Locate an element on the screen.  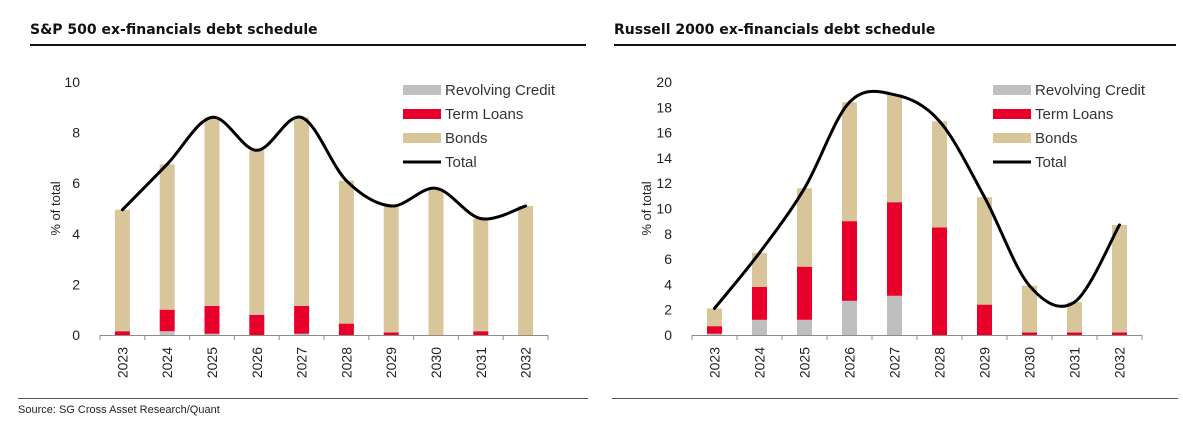
russell-legend-label-bonds: Bonds is located at coordinates (1056, 138).